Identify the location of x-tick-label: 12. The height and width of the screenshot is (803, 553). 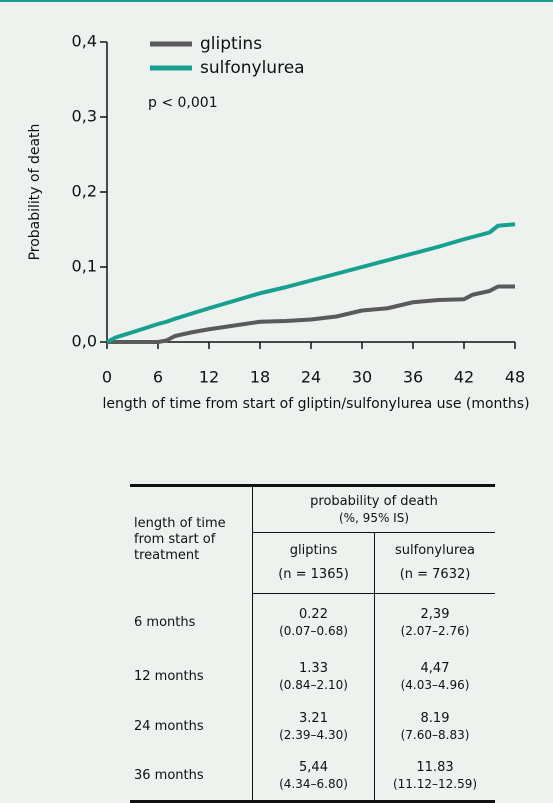
(209, 377).